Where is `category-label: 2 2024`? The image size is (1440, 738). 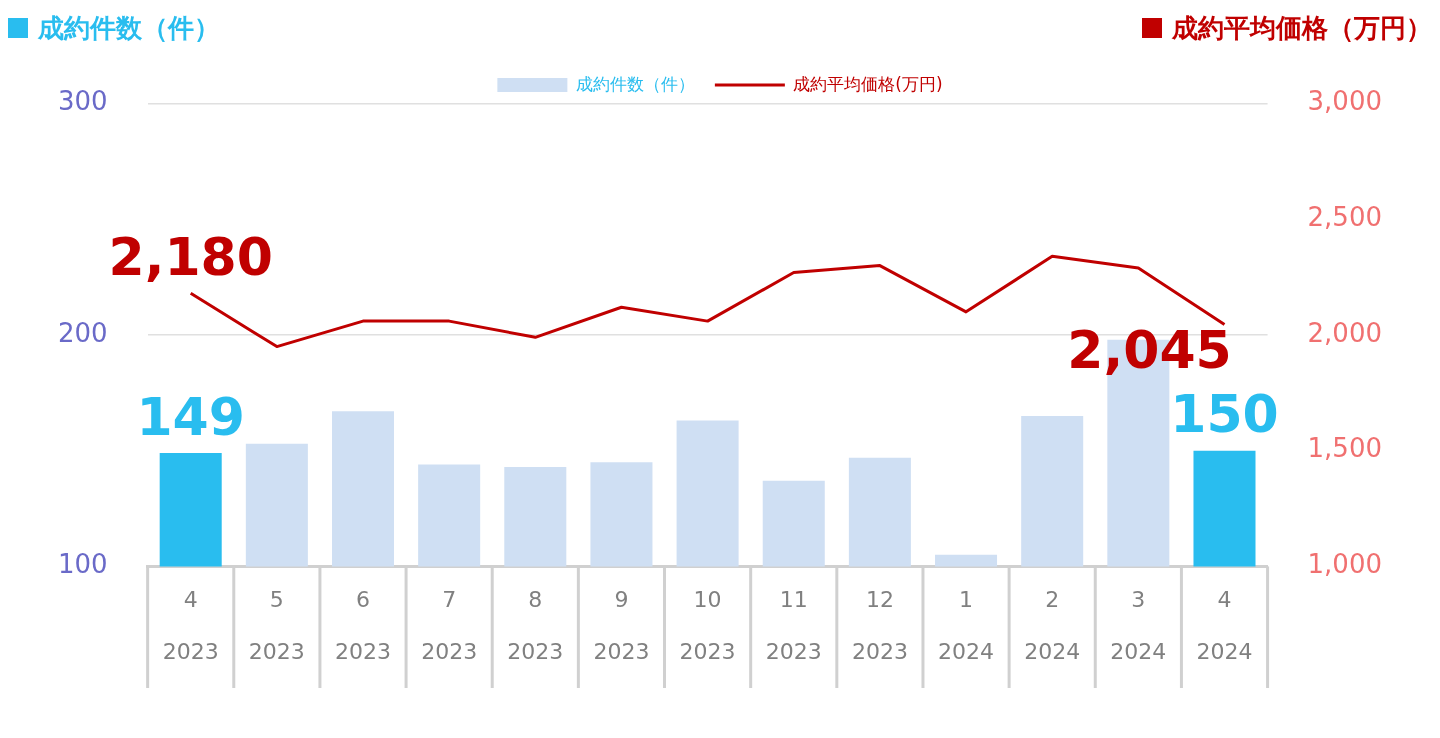
category-label: 2 2024 is located at coordinates (1052, 625).